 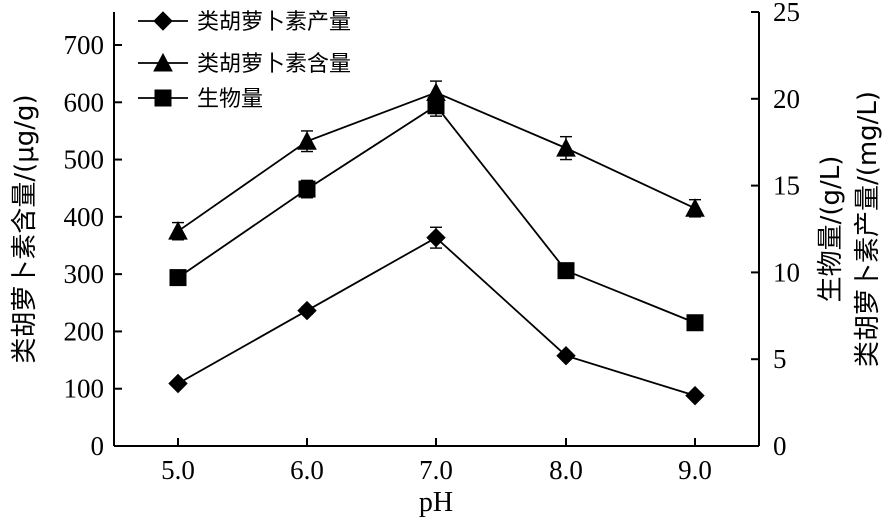 I want to click on x-axis-label: pH, so click(x=436, y=502).